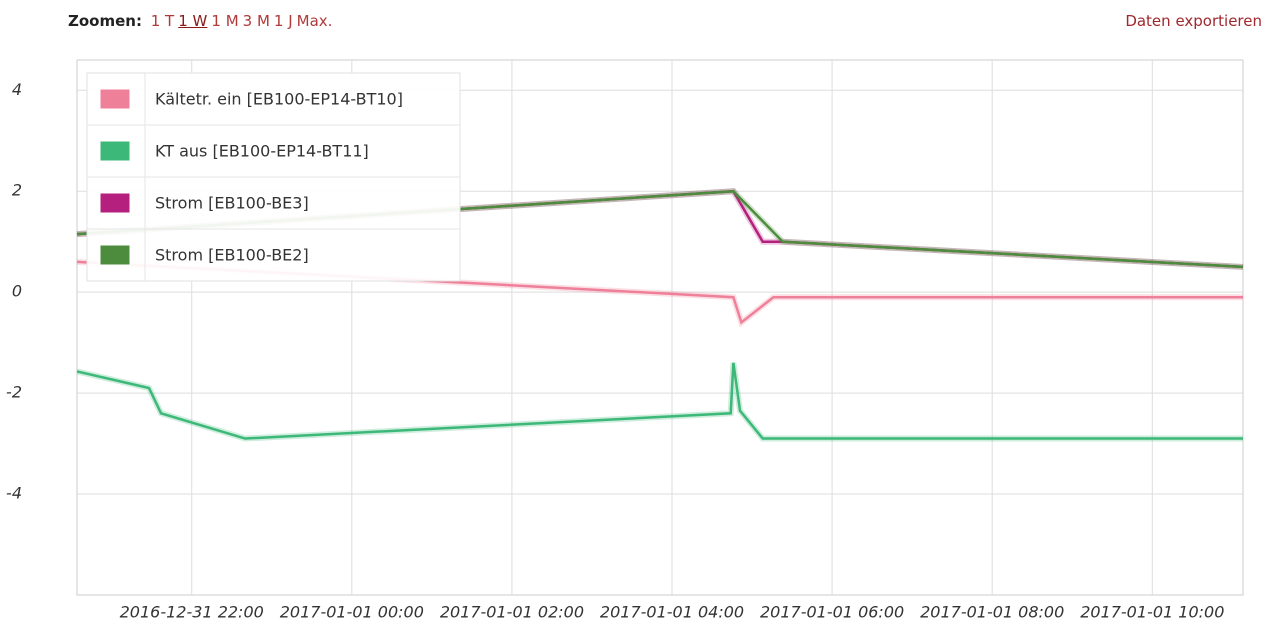  Describe the element at coordinates (225, 21) in the screenshot. I see `zoom-option: 1 M` at that location.